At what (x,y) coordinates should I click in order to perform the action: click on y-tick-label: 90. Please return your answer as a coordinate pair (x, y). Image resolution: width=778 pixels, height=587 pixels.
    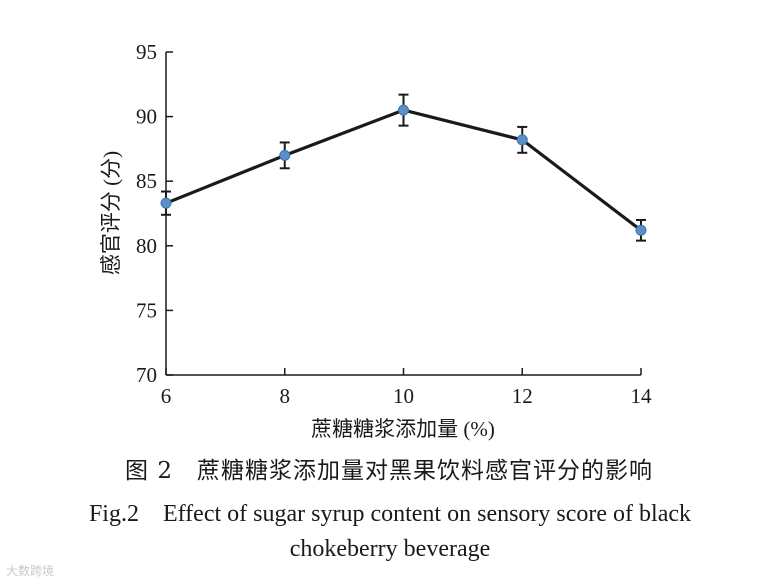
    Looking at the image, I should click on (146, 117).